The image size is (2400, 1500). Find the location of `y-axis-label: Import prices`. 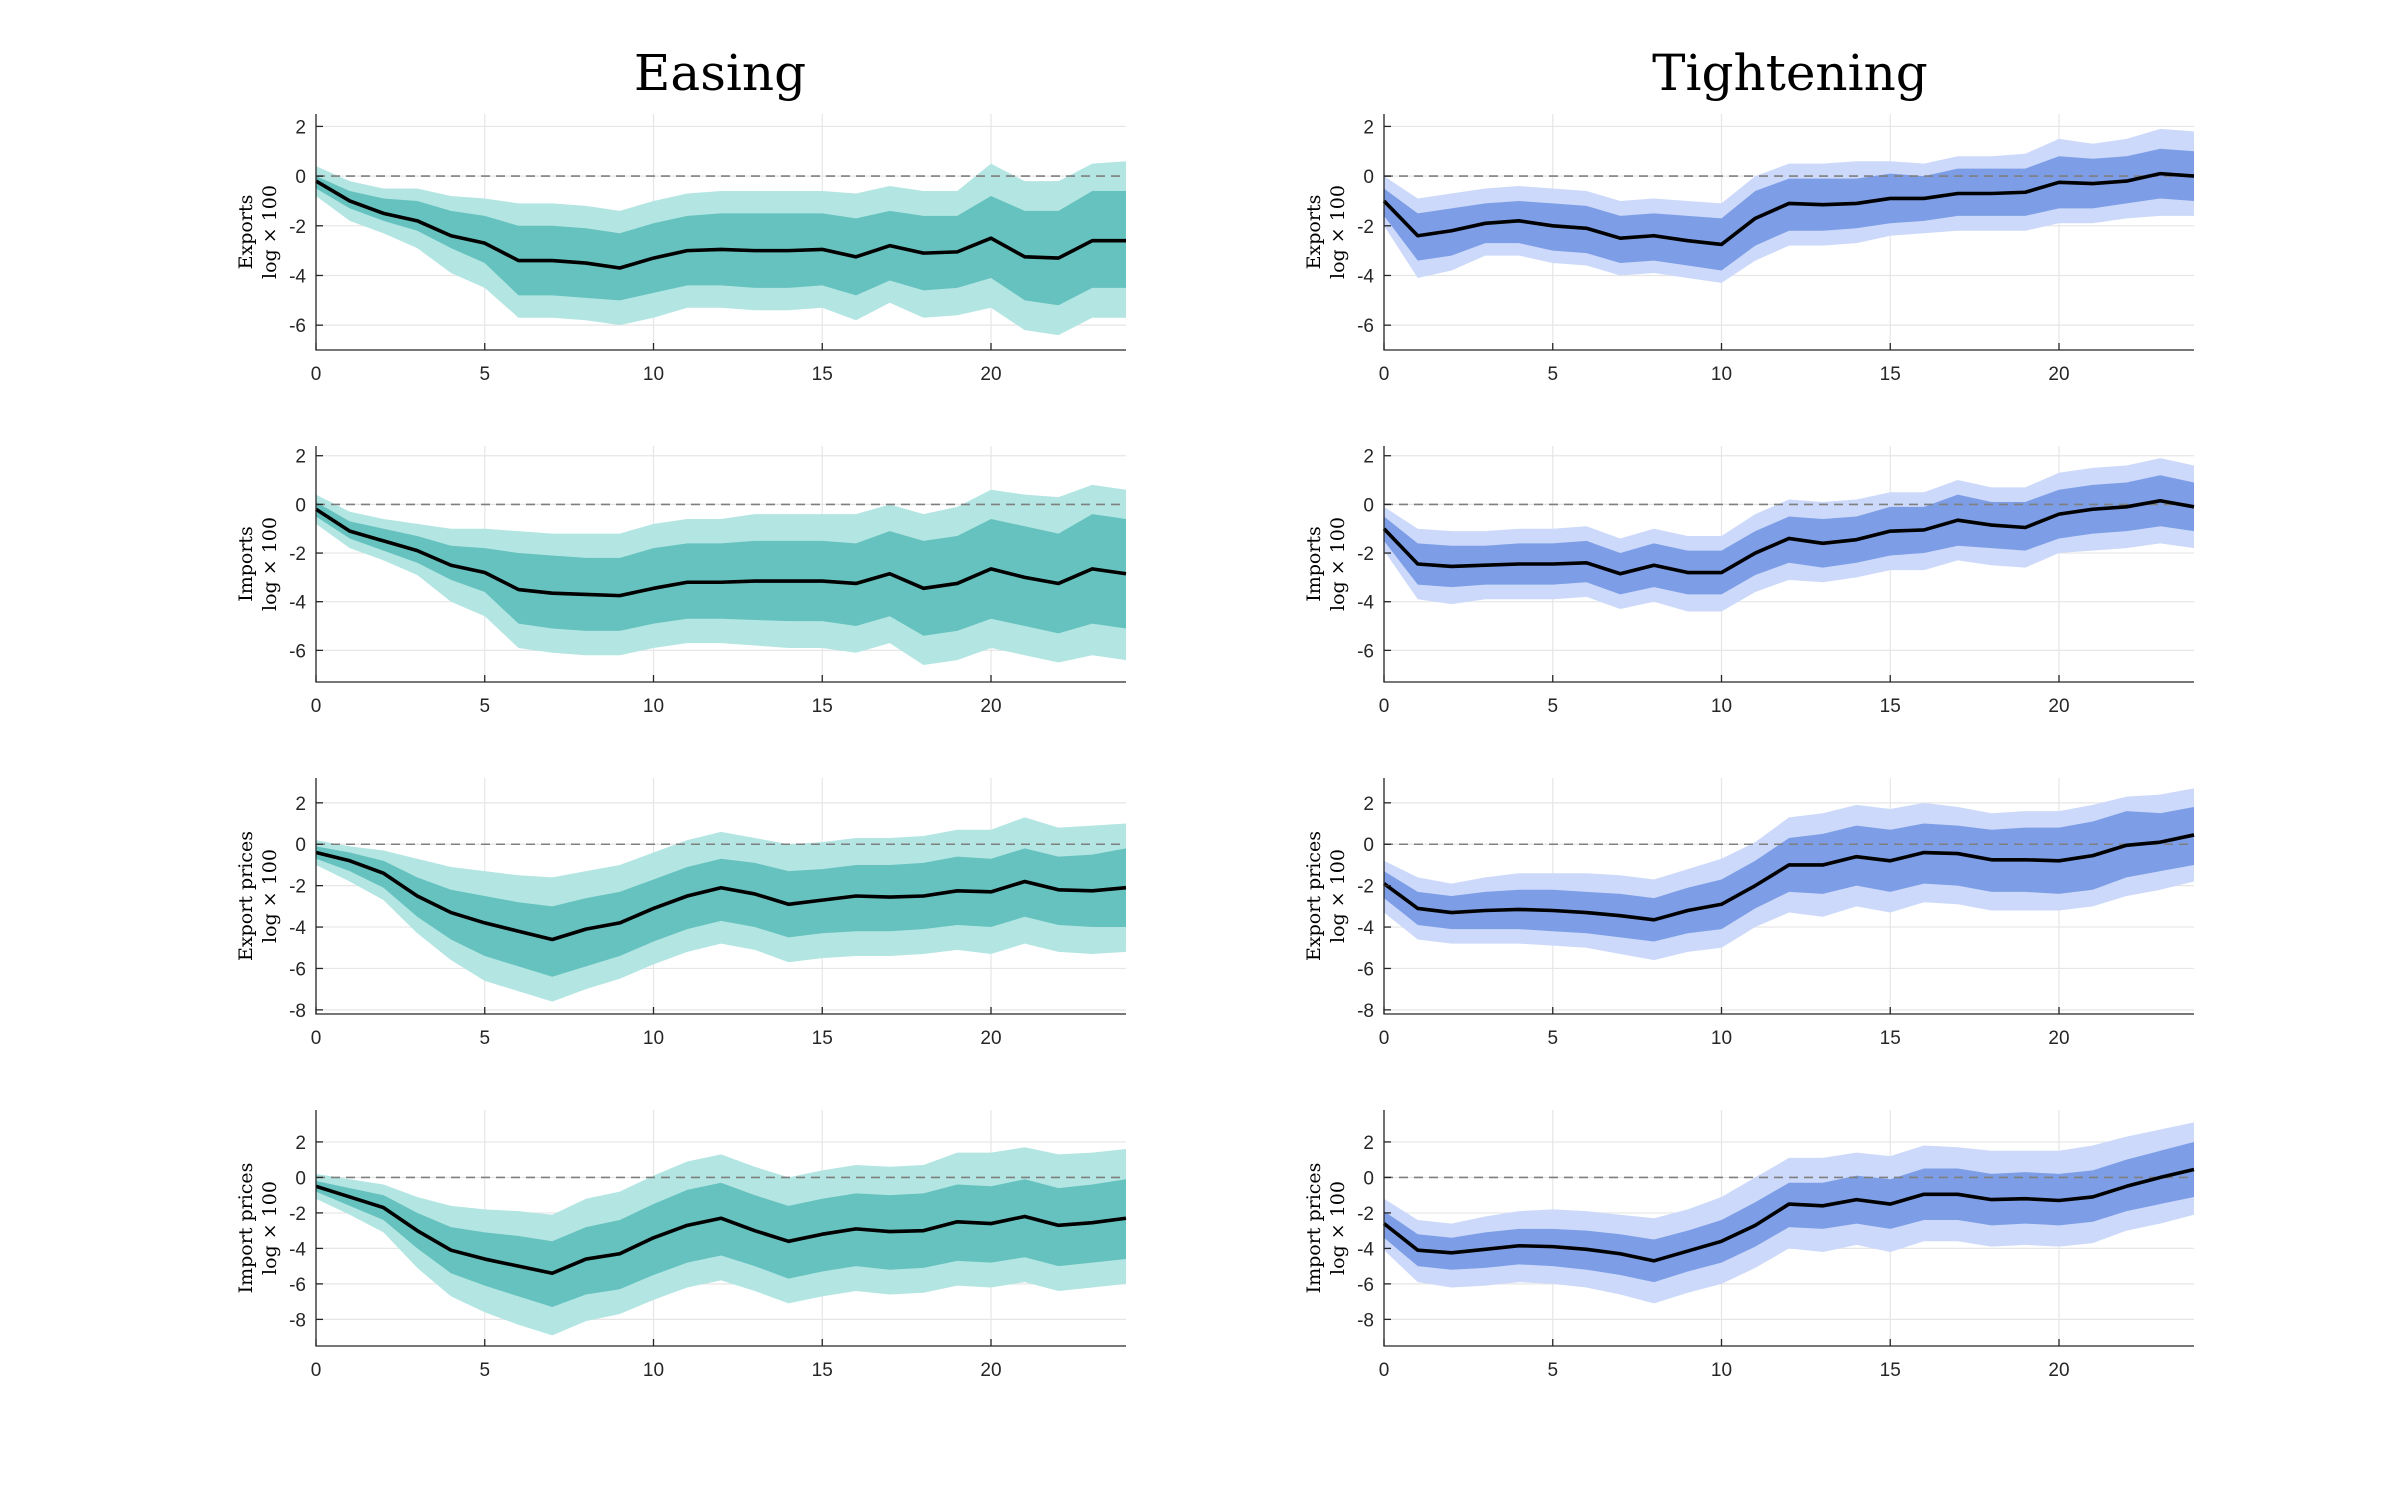

y-axis-label: Import prices is located at coordinates (1314, 1228).